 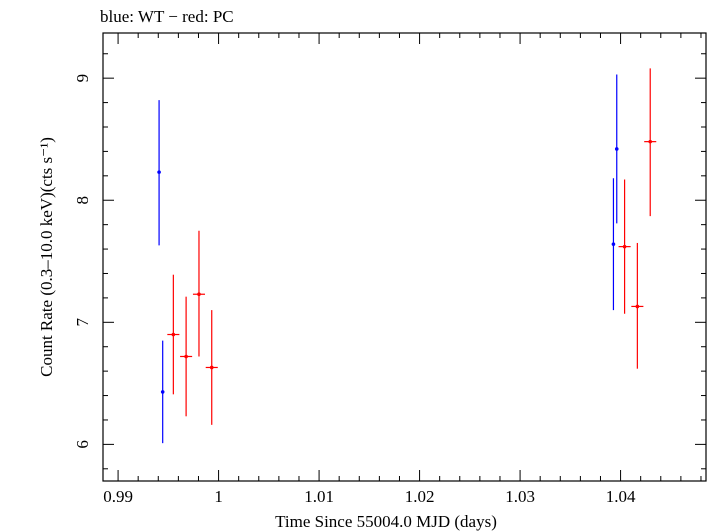 I want to click on y-tick-label: 6, so click(x=82, y=444).